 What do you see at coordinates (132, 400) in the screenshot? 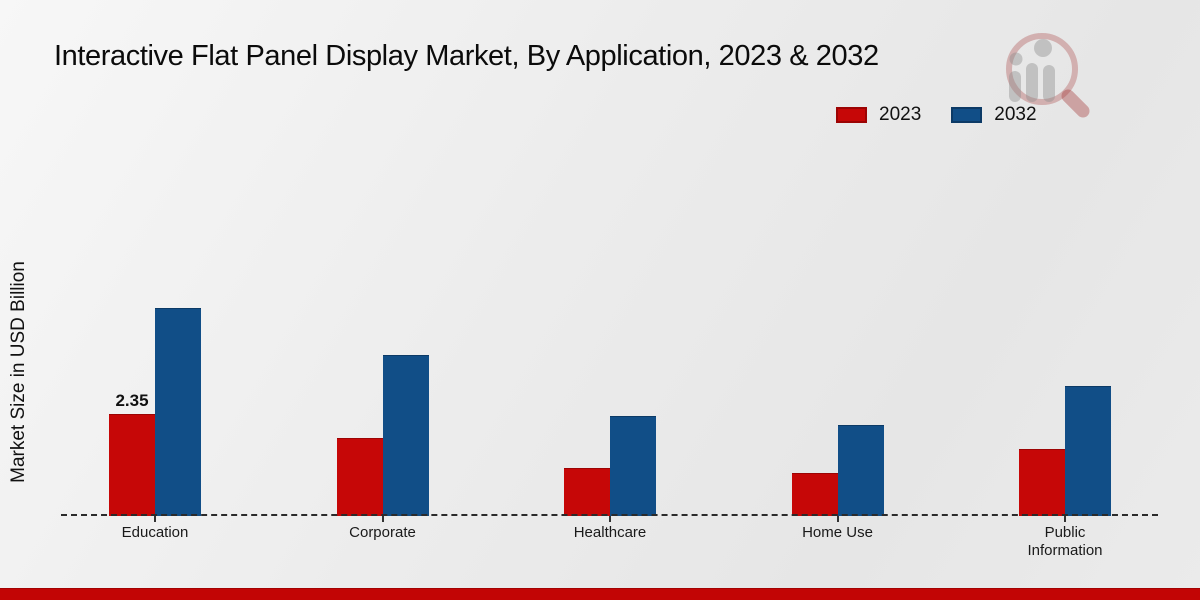
I see `bar-value-label: 2.35` at bounding box center [132, 400].